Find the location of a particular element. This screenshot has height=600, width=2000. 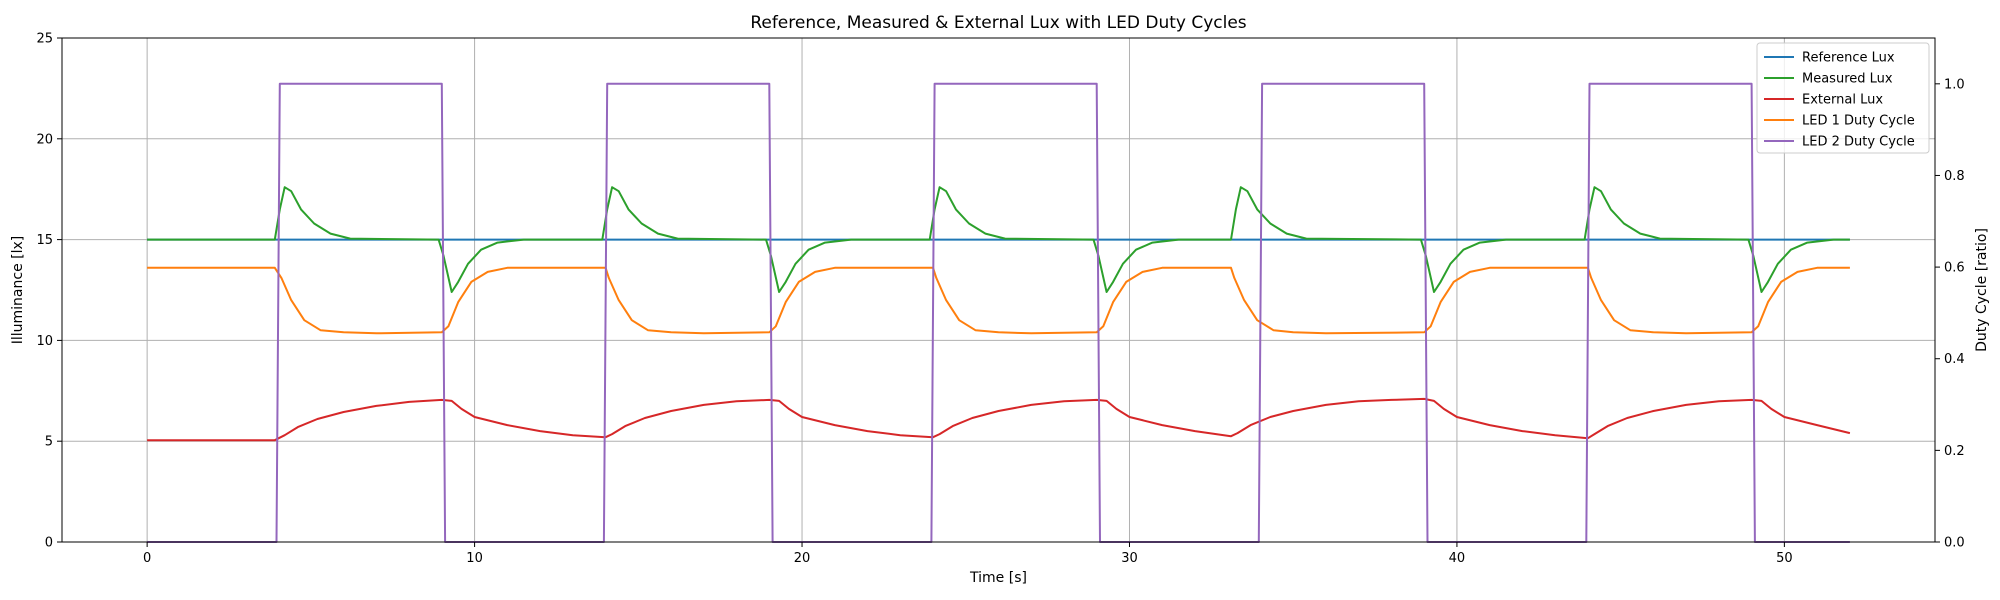

legend-label-led1-duty-cycle: LED 1 Duty Cycle is located at coordinates (1858, 121).